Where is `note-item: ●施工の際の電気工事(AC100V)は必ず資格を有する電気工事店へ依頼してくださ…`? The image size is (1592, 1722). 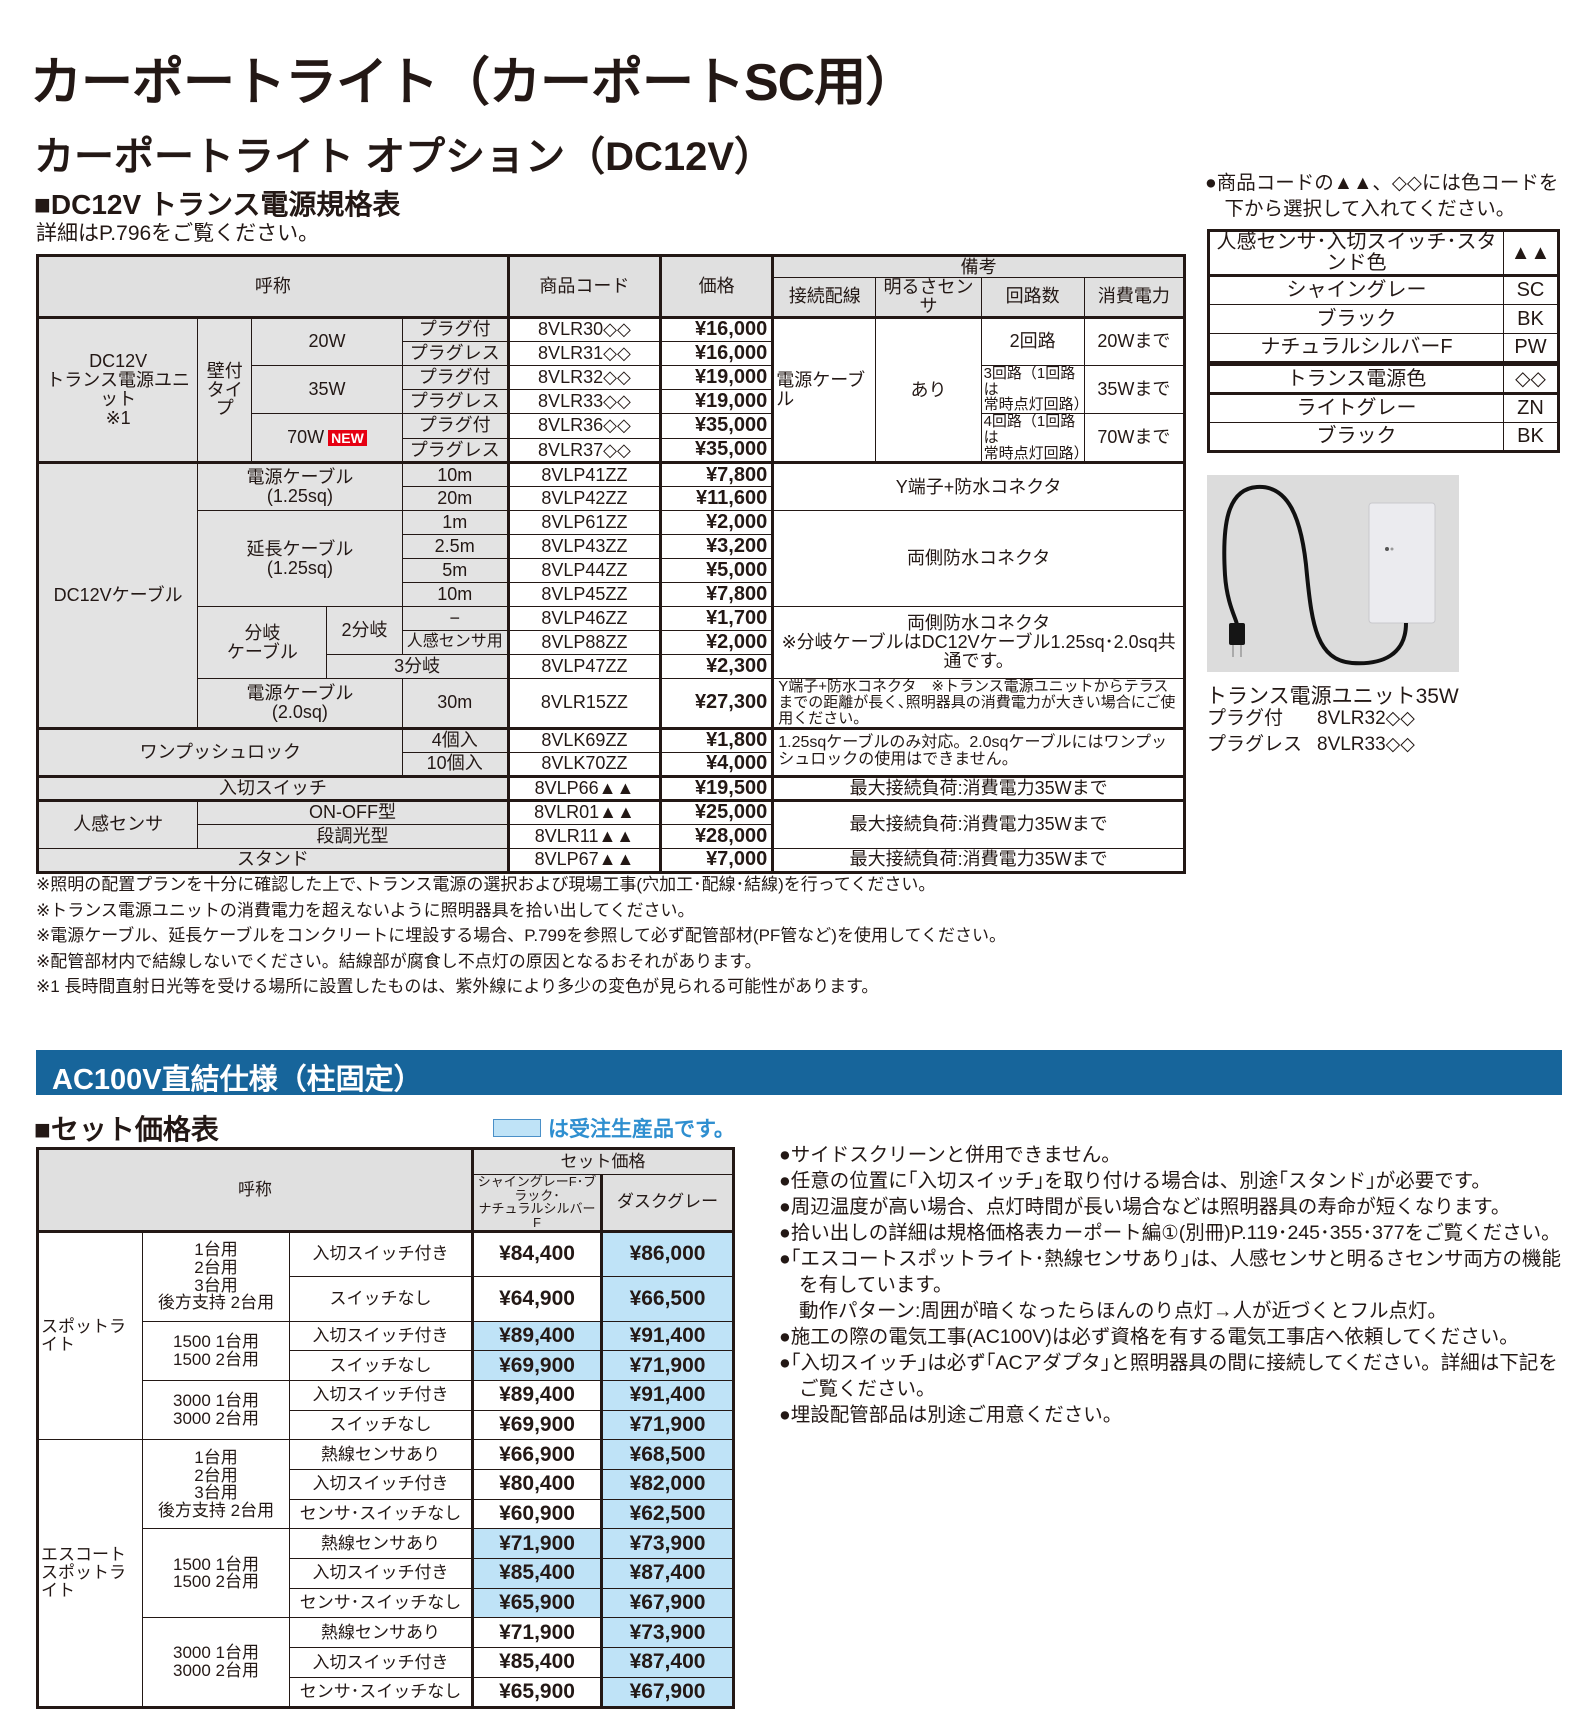 note-item: ●施工の際の電気工事(AC100V)は必ず資格を有する電気工事店へ依頼してくださ… is located at coordinates (1149, 1337).